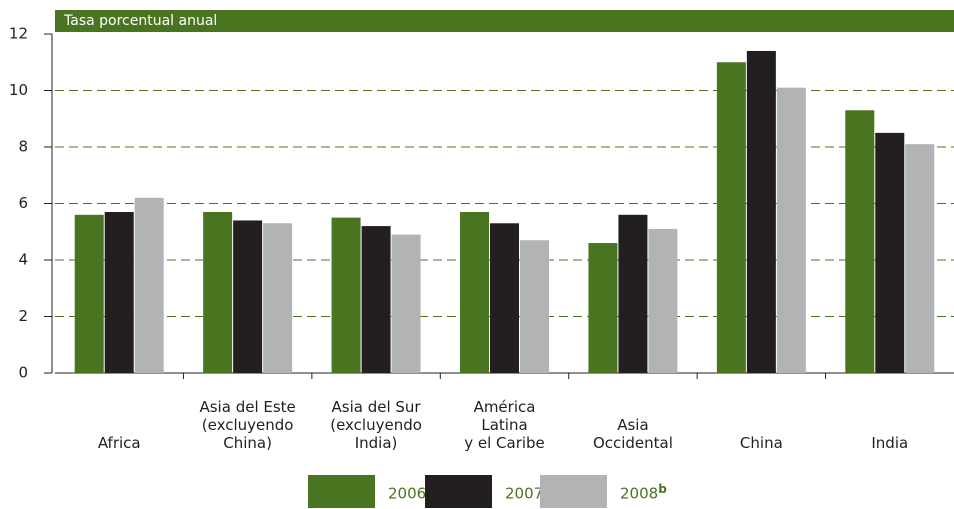 The height and width of the screenshot is (509, 954). What do you see at coordinates (18, 34) in the screenshot?
I see `y-tick-label: 12` at bounding box center [18, 34].